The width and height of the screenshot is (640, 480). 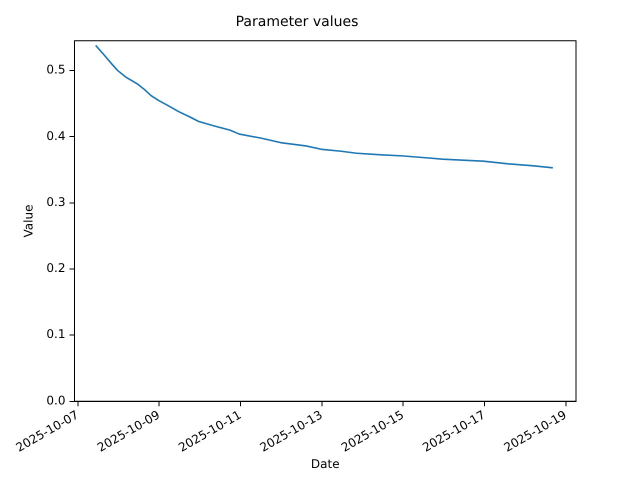 What do you see at coordinates (297, 22) in the screenshot?
I see `chart-title: Parameter values` at bounding box center [297, 22].